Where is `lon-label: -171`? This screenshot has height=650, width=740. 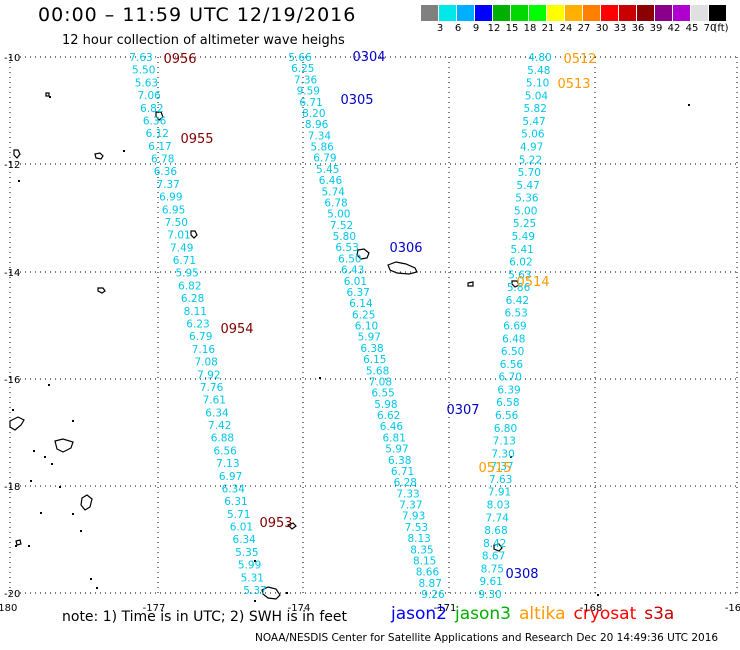
lon-label: -171 is located at coordinates (445, 608).